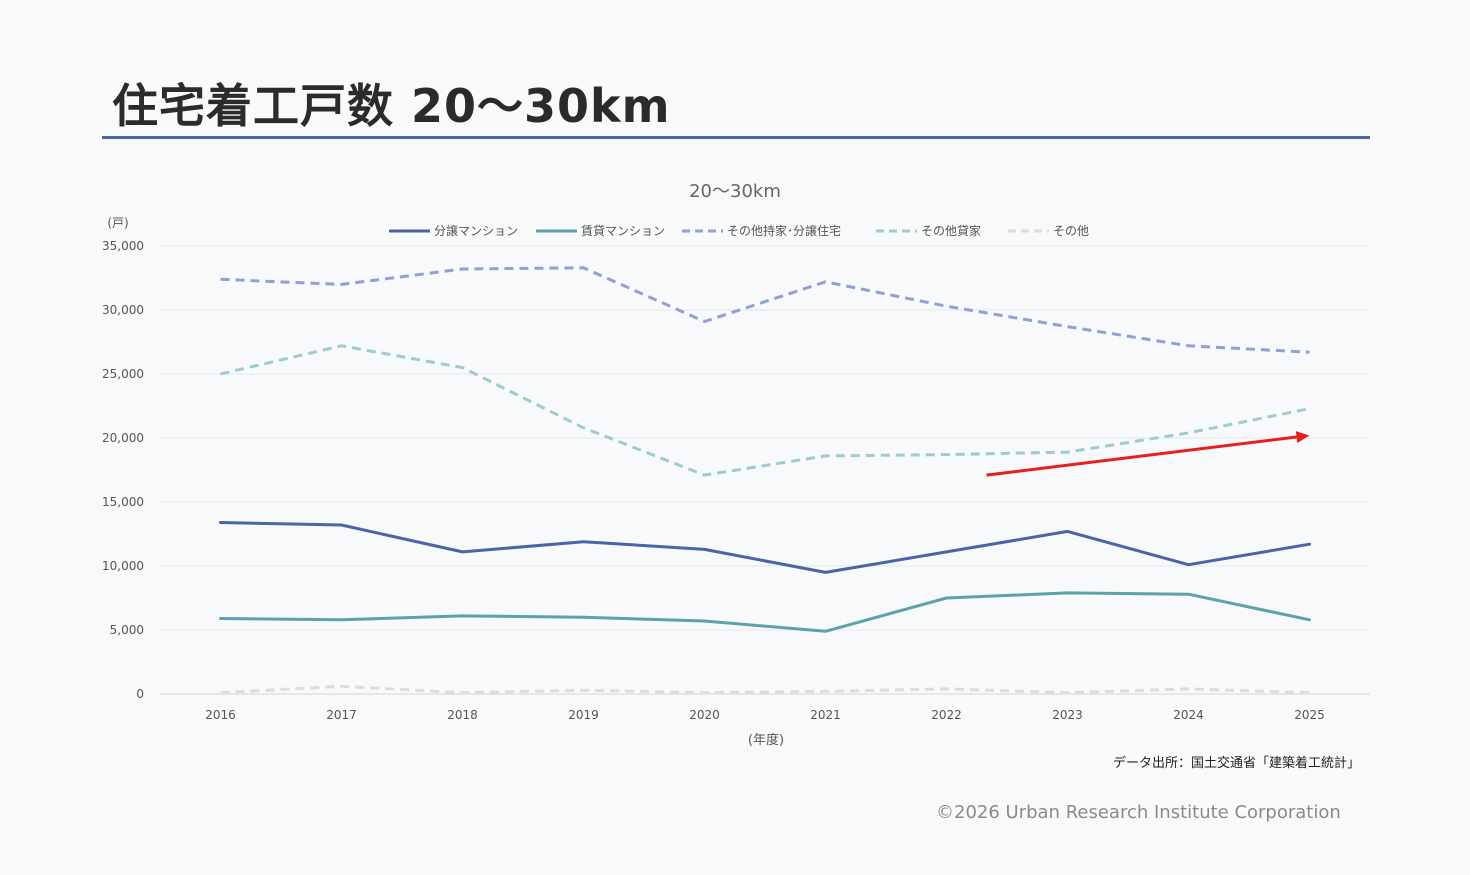 The image size is (1470, 875). I want to click on x-tick-label: 2018, so click(462, 715).